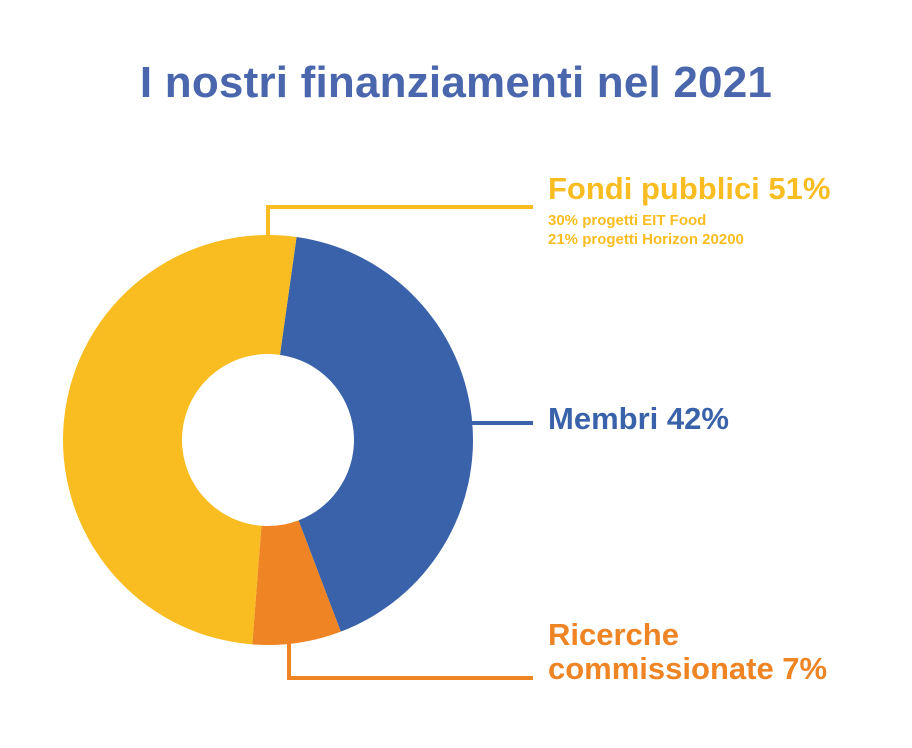  What do you see at coordinates (180, 440) in the screenshot?
I see `donut-slice-fondi` at bounding box center [180, 440].